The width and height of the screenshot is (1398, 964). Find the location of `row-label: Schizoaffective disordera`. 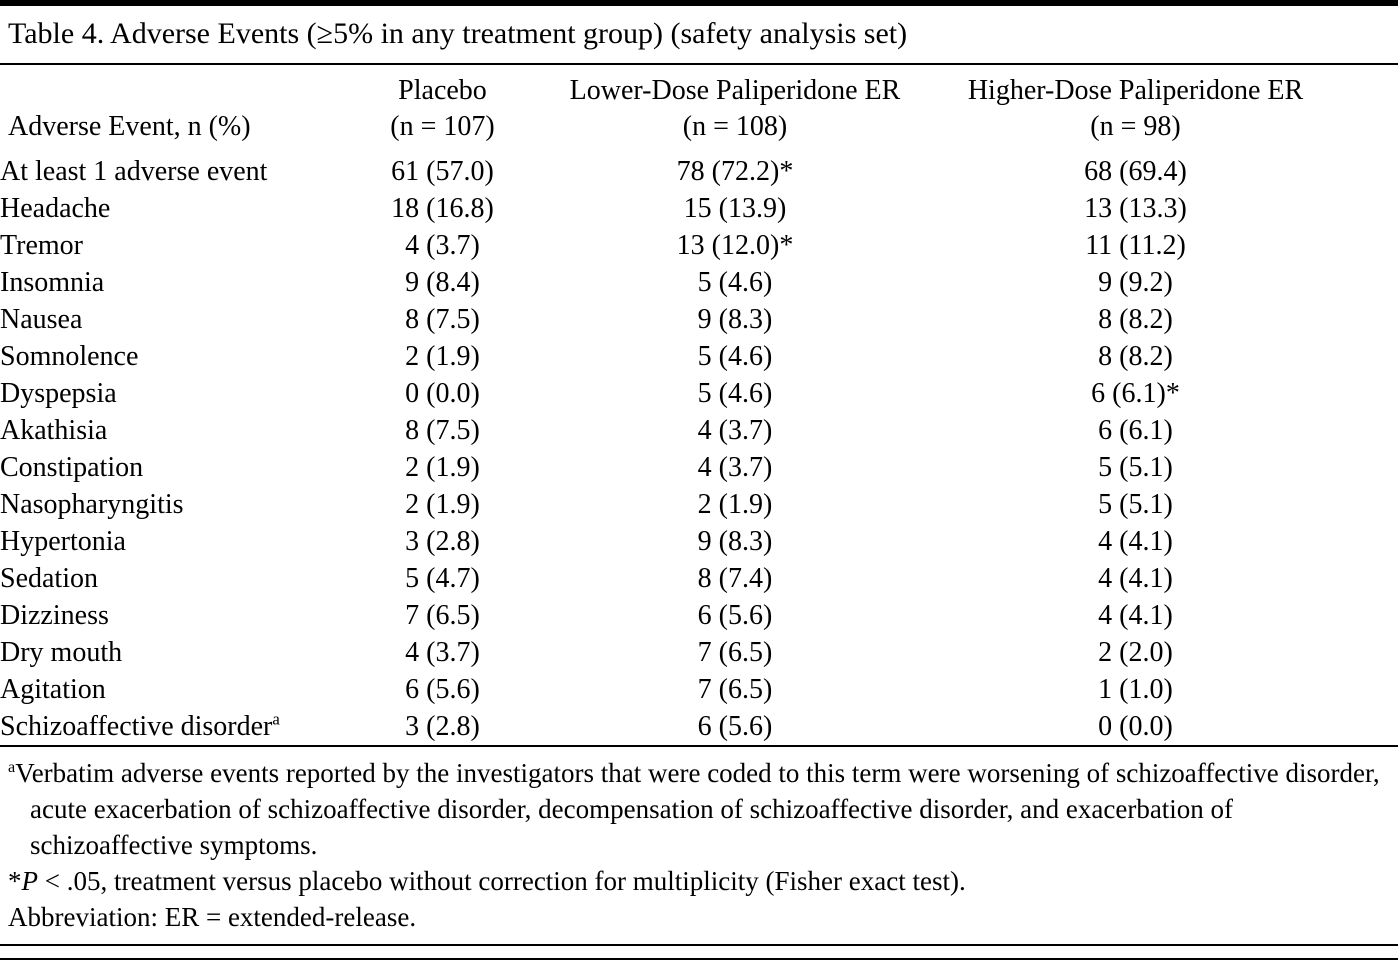

row-label: Schizoaffective disordera is located at coordinates (140, 725).